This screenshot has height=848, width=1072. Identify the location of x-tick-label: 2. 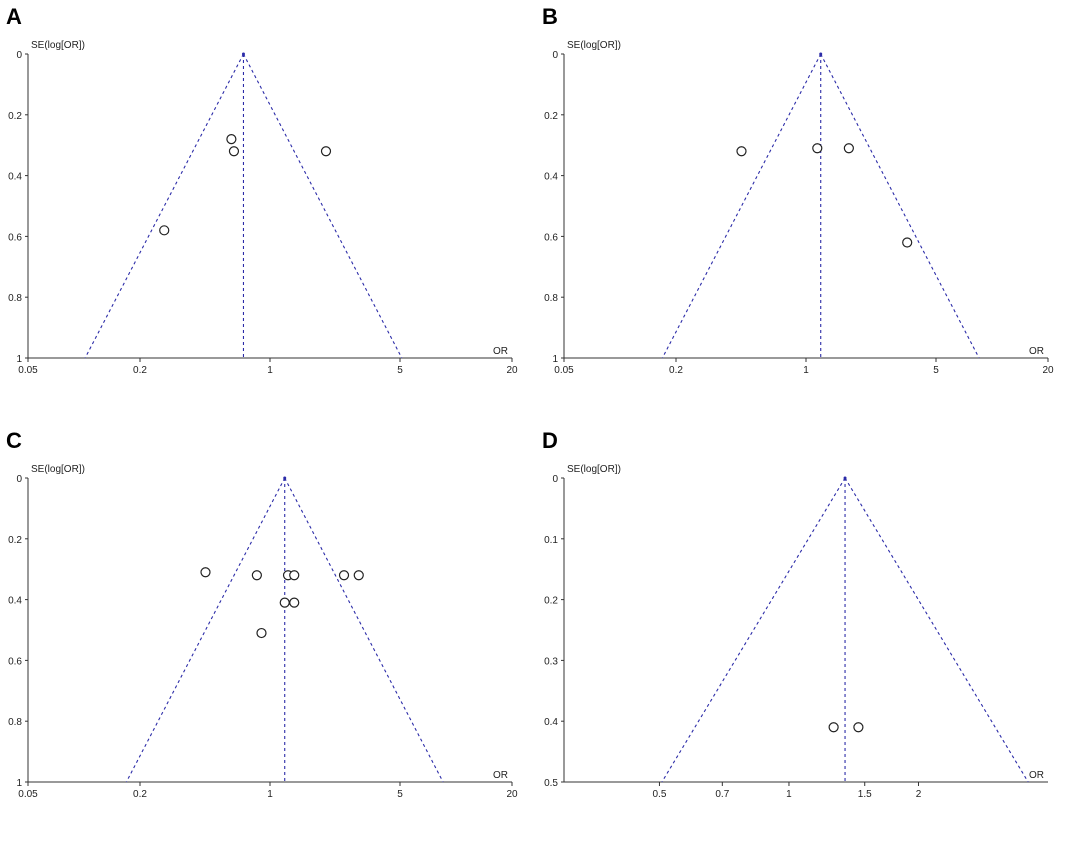
(919, 794).